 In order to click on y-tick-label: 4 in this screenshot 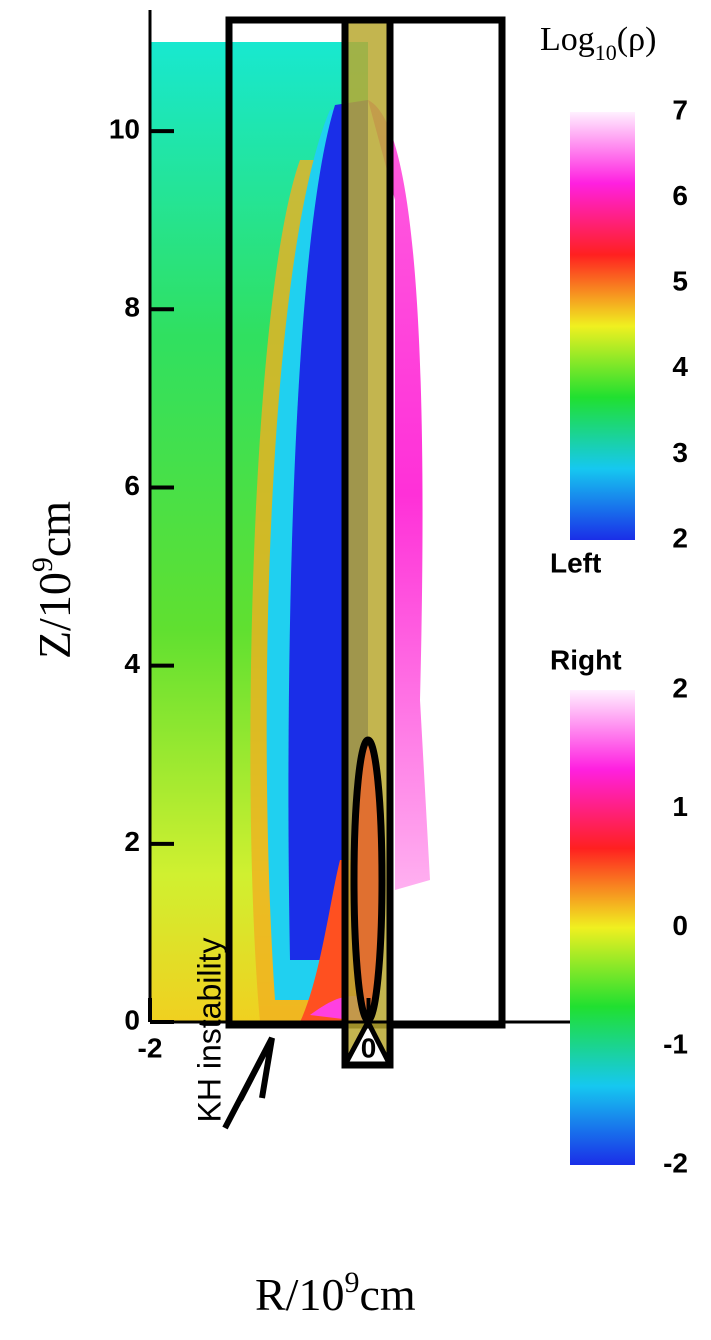, I will do `click(132, 663)`.